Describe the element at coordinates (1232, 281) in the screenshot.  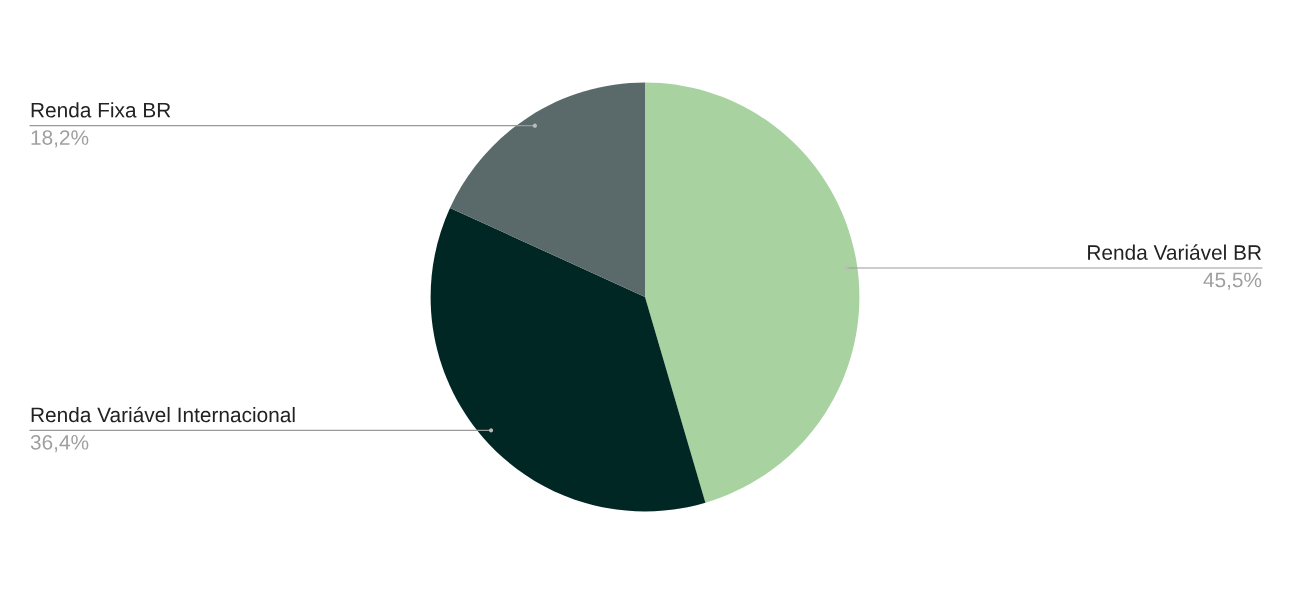
I see `data-label: 45,5%` at that location.